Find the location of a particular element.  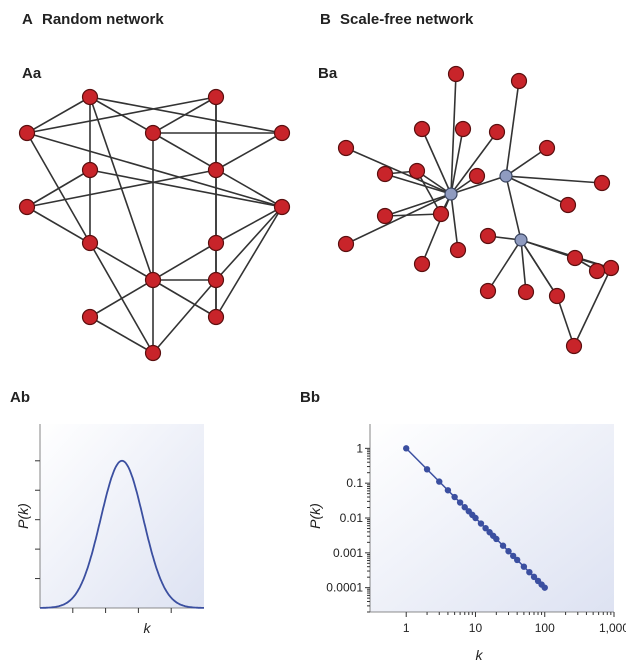

chart-bb-x-tick-label: 10 is located at coordinates (476, 628).